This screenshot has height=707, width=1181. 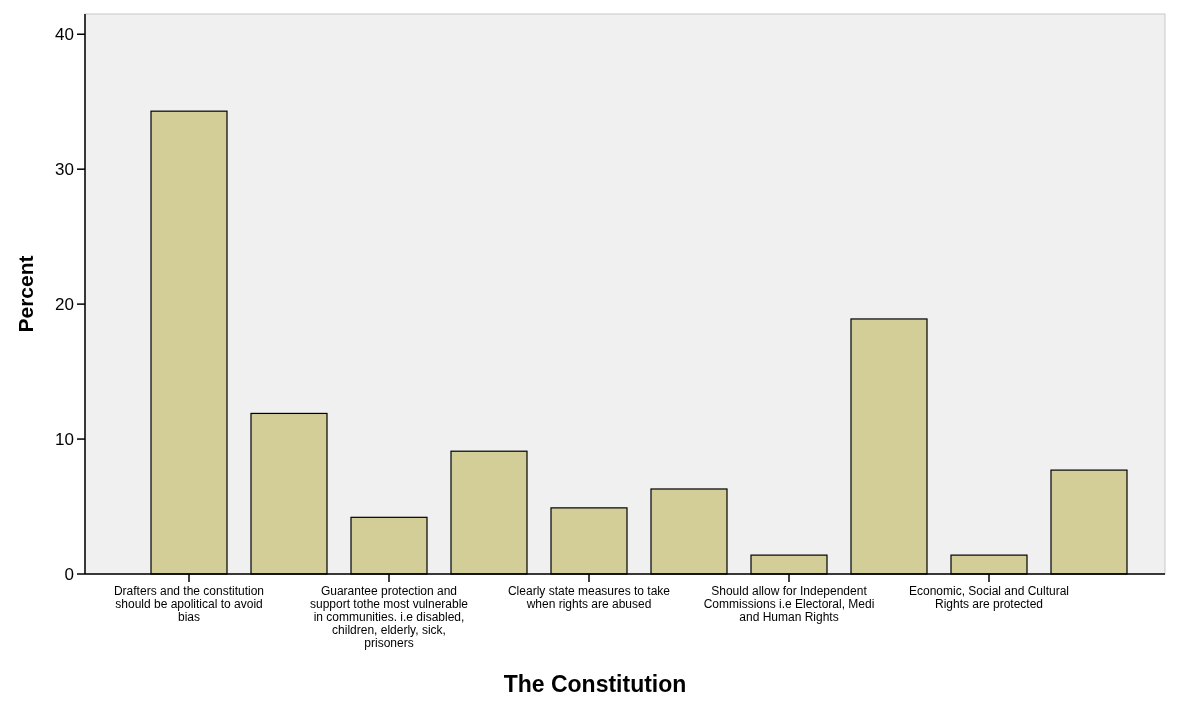 What do you see at coordinates (189, 604) in the screenshot?
I see `x-tick-label: Drafters and the constitution should be apolitical to avoid bias` at bounding box center [189, 604].